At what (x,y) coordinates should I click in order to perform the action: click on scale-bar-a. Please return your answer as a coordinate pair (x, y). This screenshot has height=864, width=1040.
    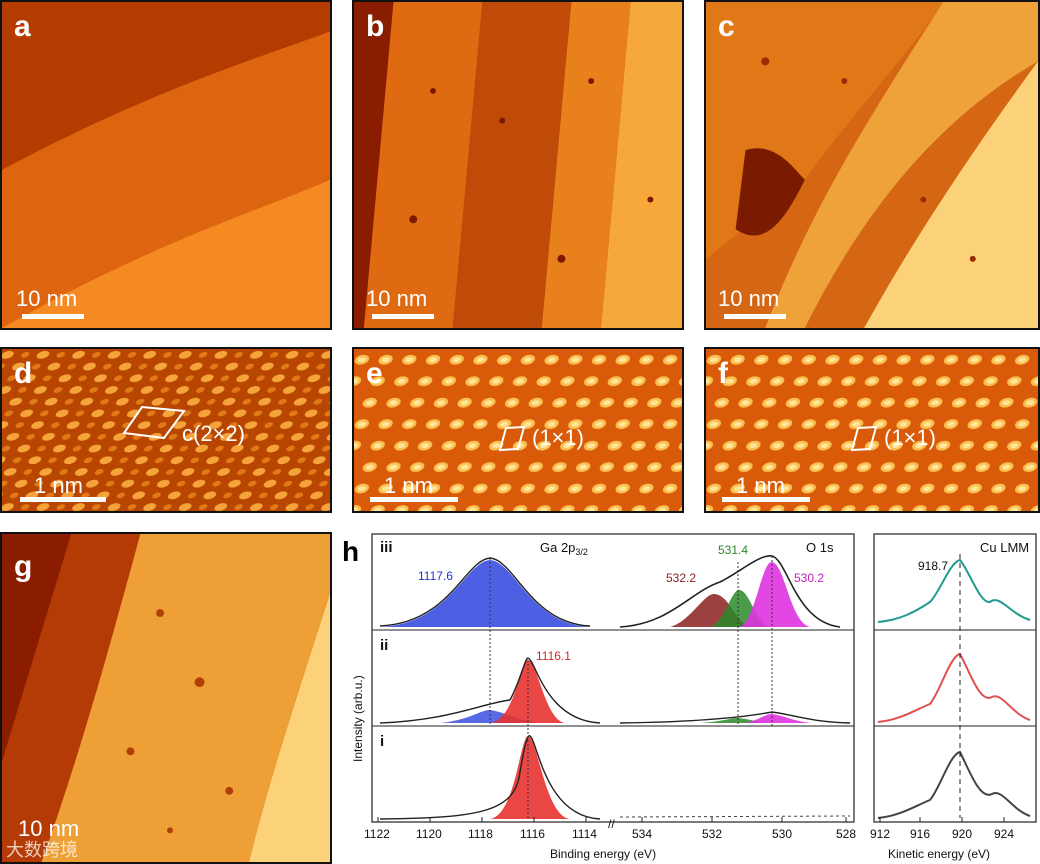
    Looking at the image, I should click on (53, 316).